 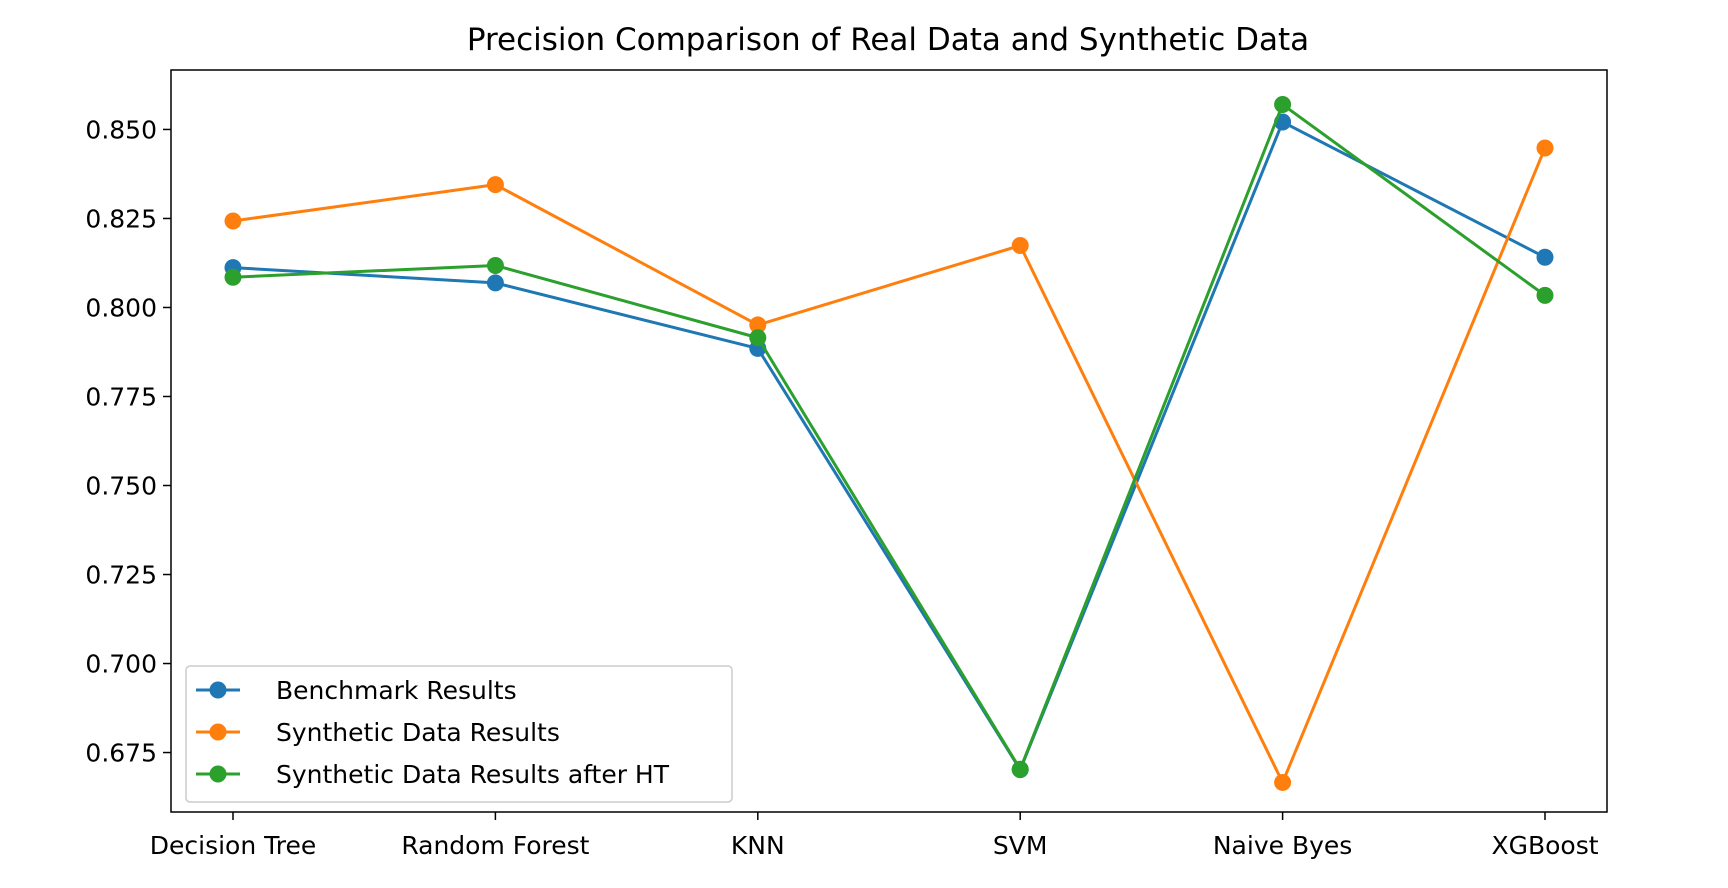 I want to click on y-tick-label: 0.725, so click(x=121, y=575).